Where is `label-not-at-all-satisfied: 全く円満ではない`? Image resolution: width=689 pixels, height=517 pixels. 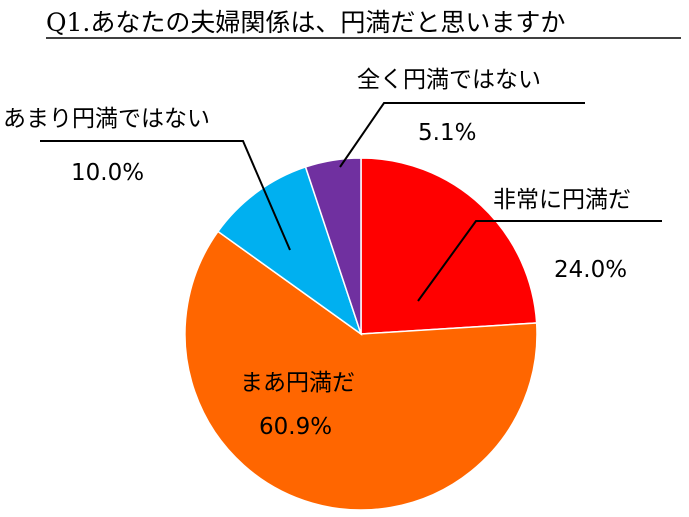
label-not-at-all-satisfied: 全く円満ではない is located at coordinates (449, 80).